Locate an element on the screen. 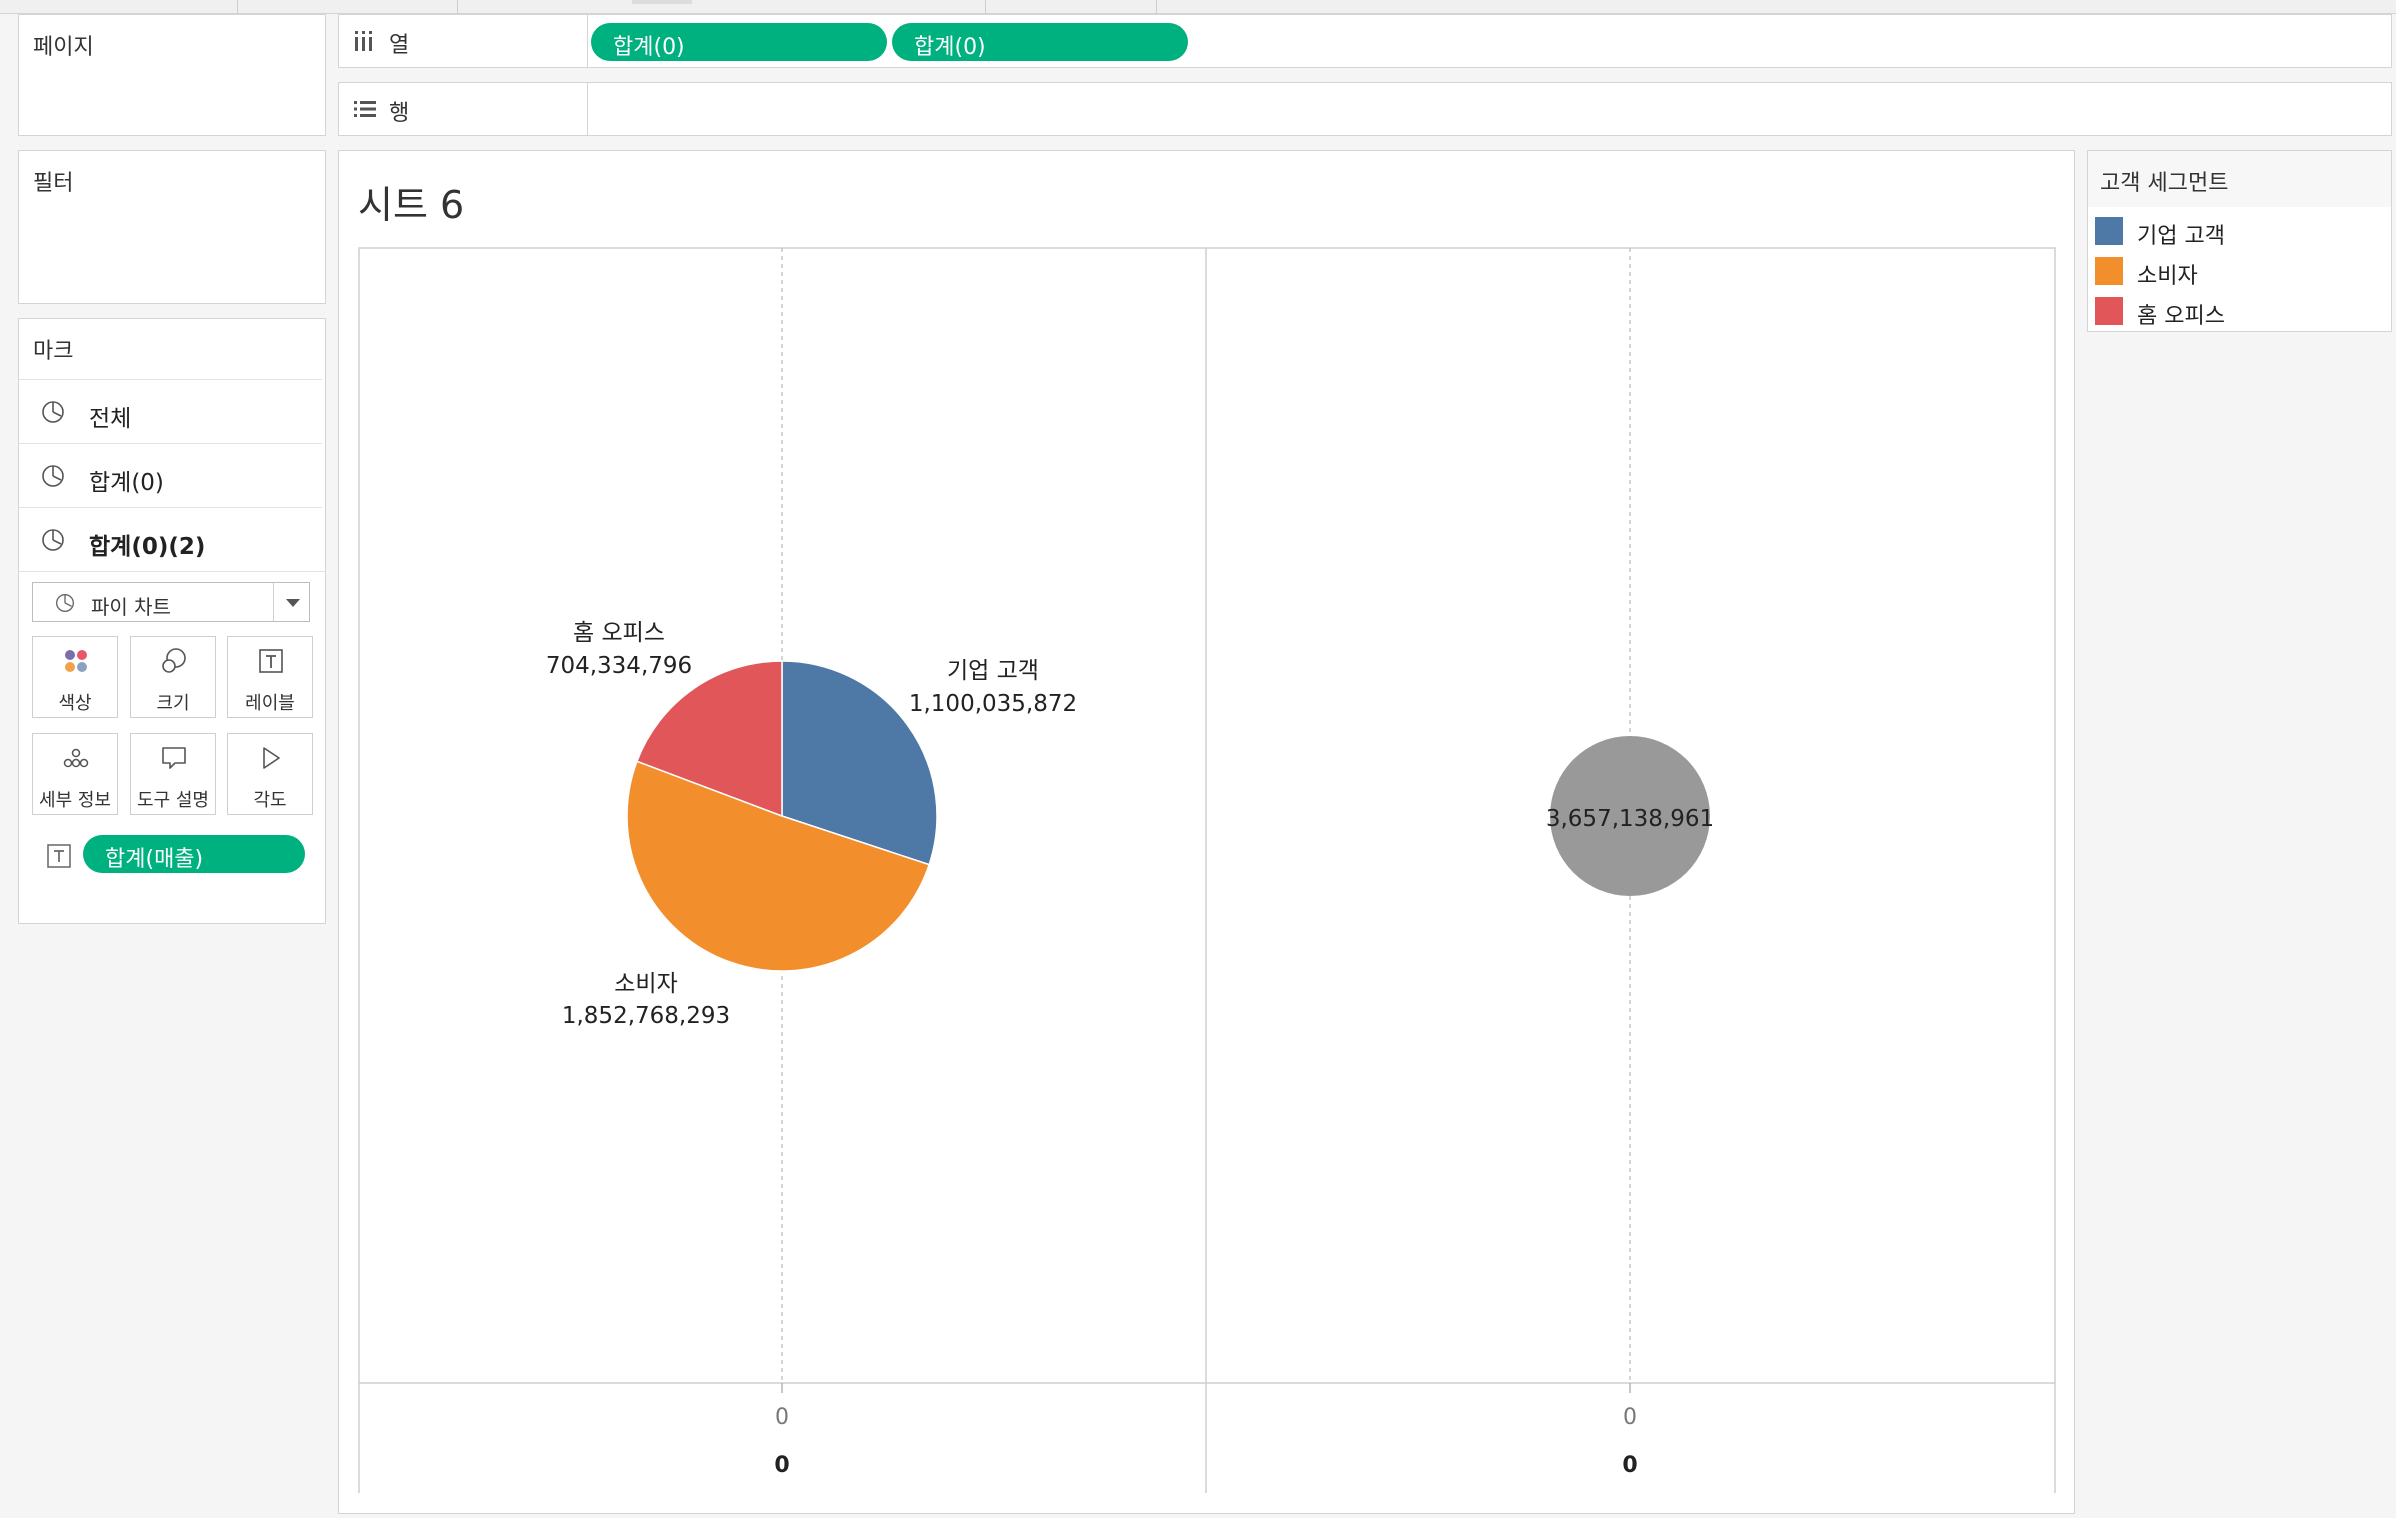 The width and height of the screenshot is (2396, 1518). label-button: 레이블 is located at coordinates (270, 677).